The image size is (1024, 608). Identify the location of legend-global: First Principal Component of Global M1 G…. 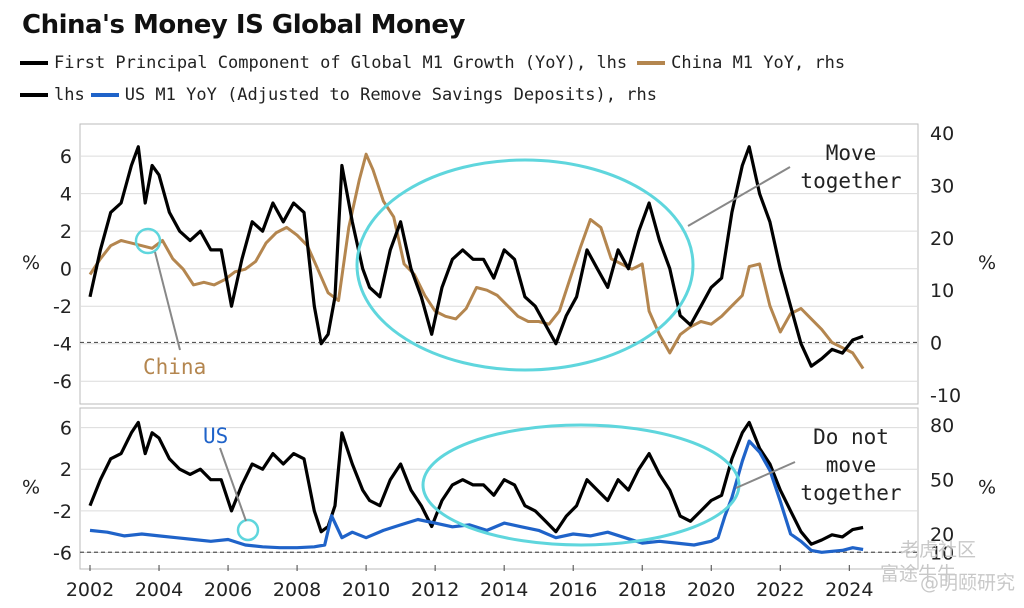
(341, 63).